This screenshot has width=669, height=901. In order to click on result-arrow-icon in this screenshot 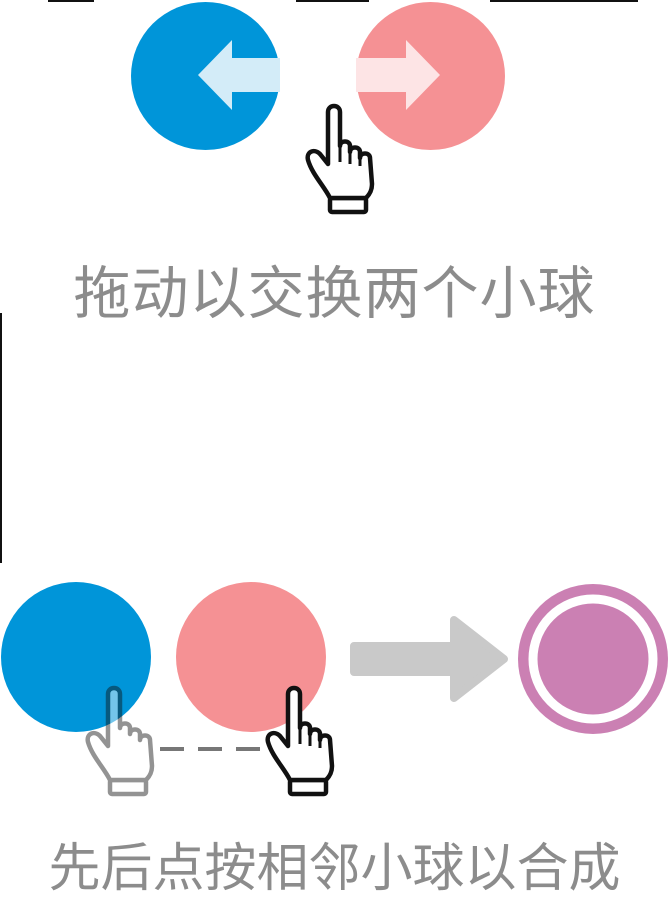, I will do `click(429, 659)`.